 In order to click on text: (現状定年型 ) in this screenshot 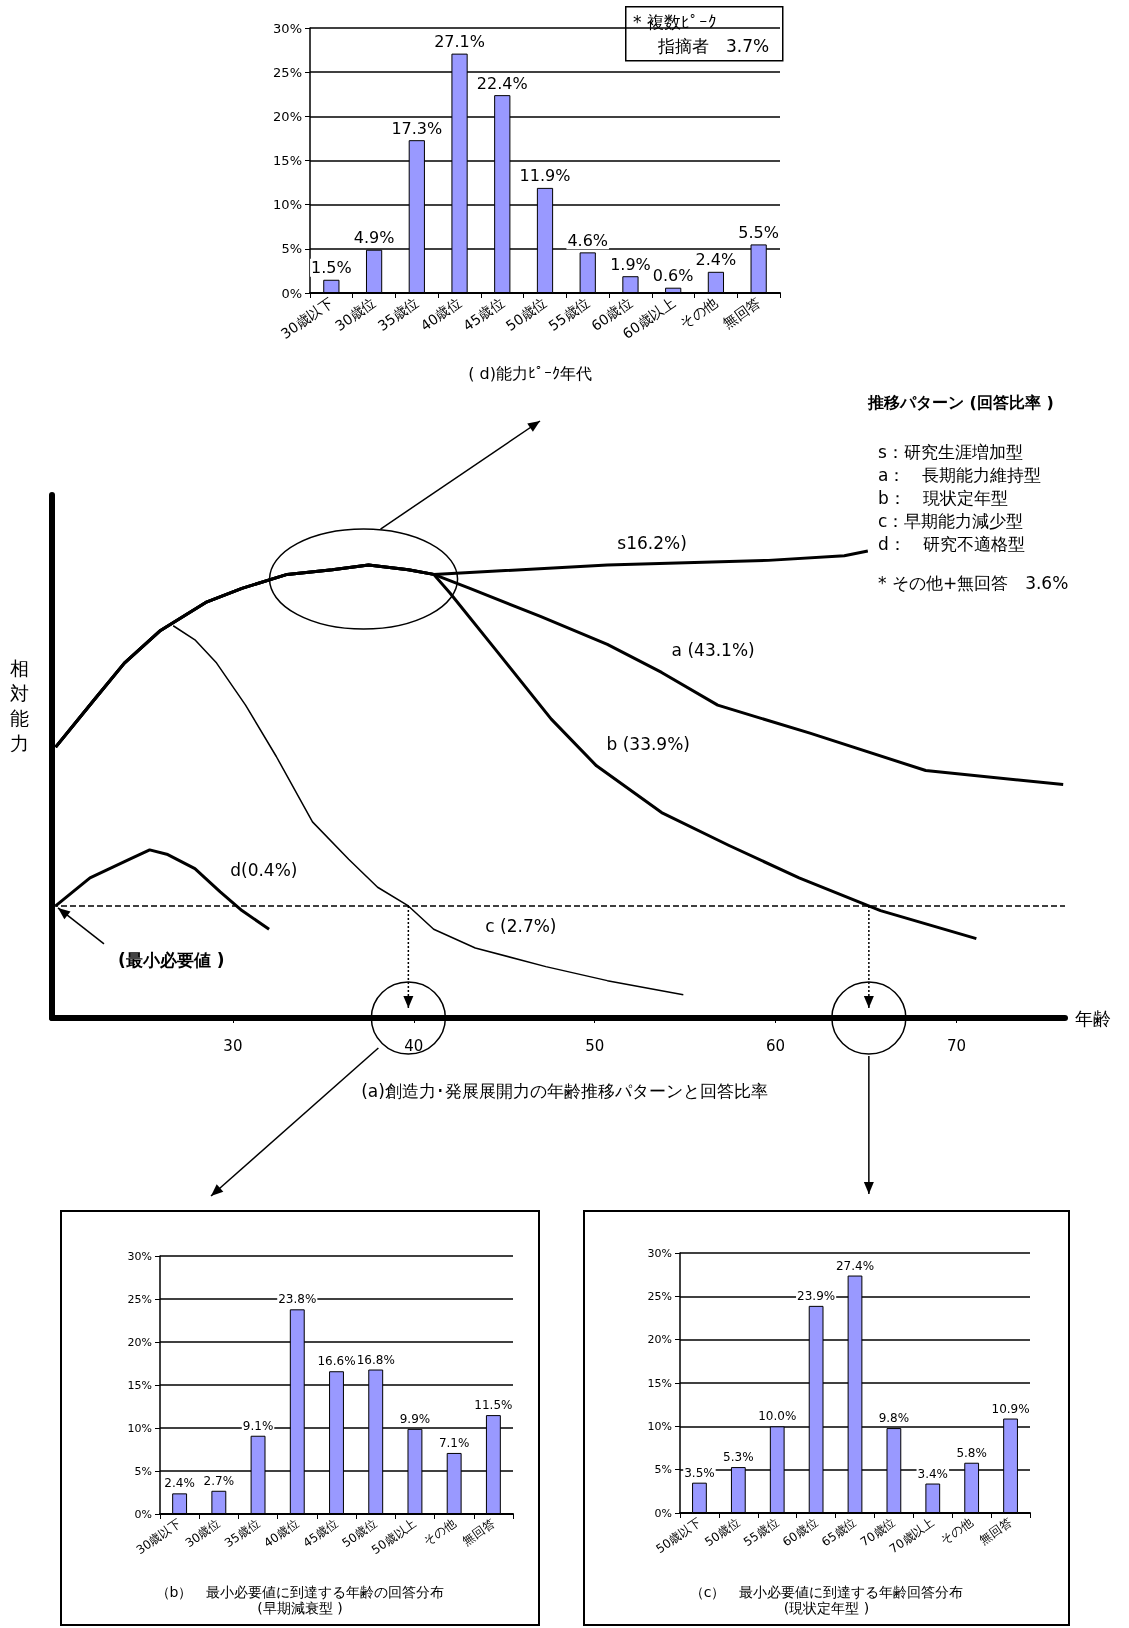, I will do `click(826, 1608)`.